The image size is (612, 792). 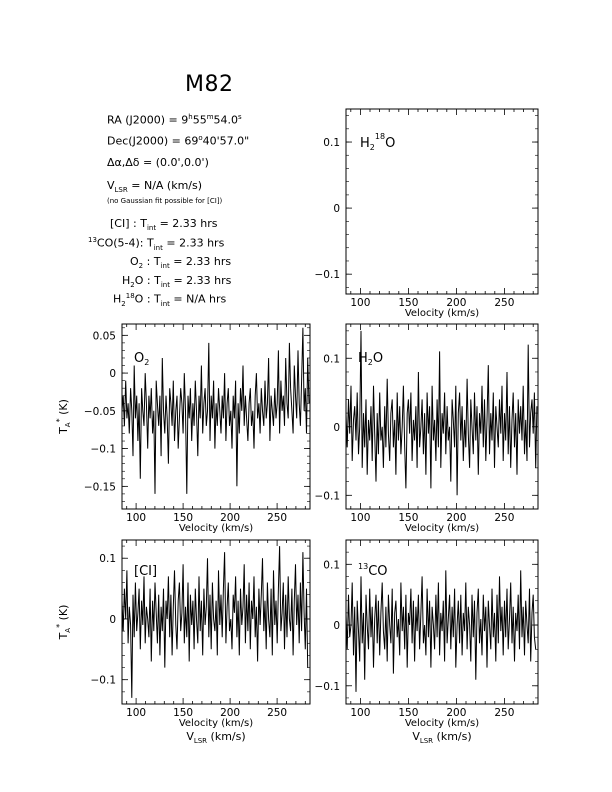 I want to click on ra-eq: =, so click(x=173, y=120).